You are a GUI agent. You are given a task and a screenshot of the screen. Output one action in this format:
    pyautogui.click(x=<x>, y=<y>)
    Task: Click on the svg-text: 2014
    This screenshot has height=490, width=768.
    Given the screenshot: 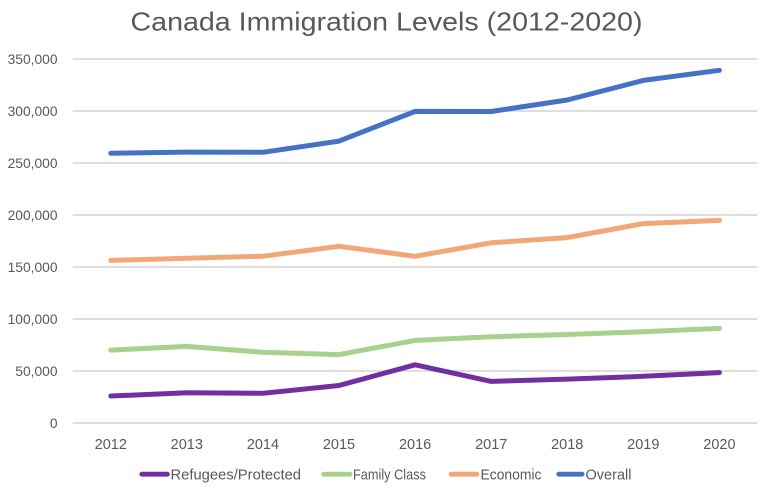 What is the action you would take?
    pyautogui.click(x=263, y=445)
    